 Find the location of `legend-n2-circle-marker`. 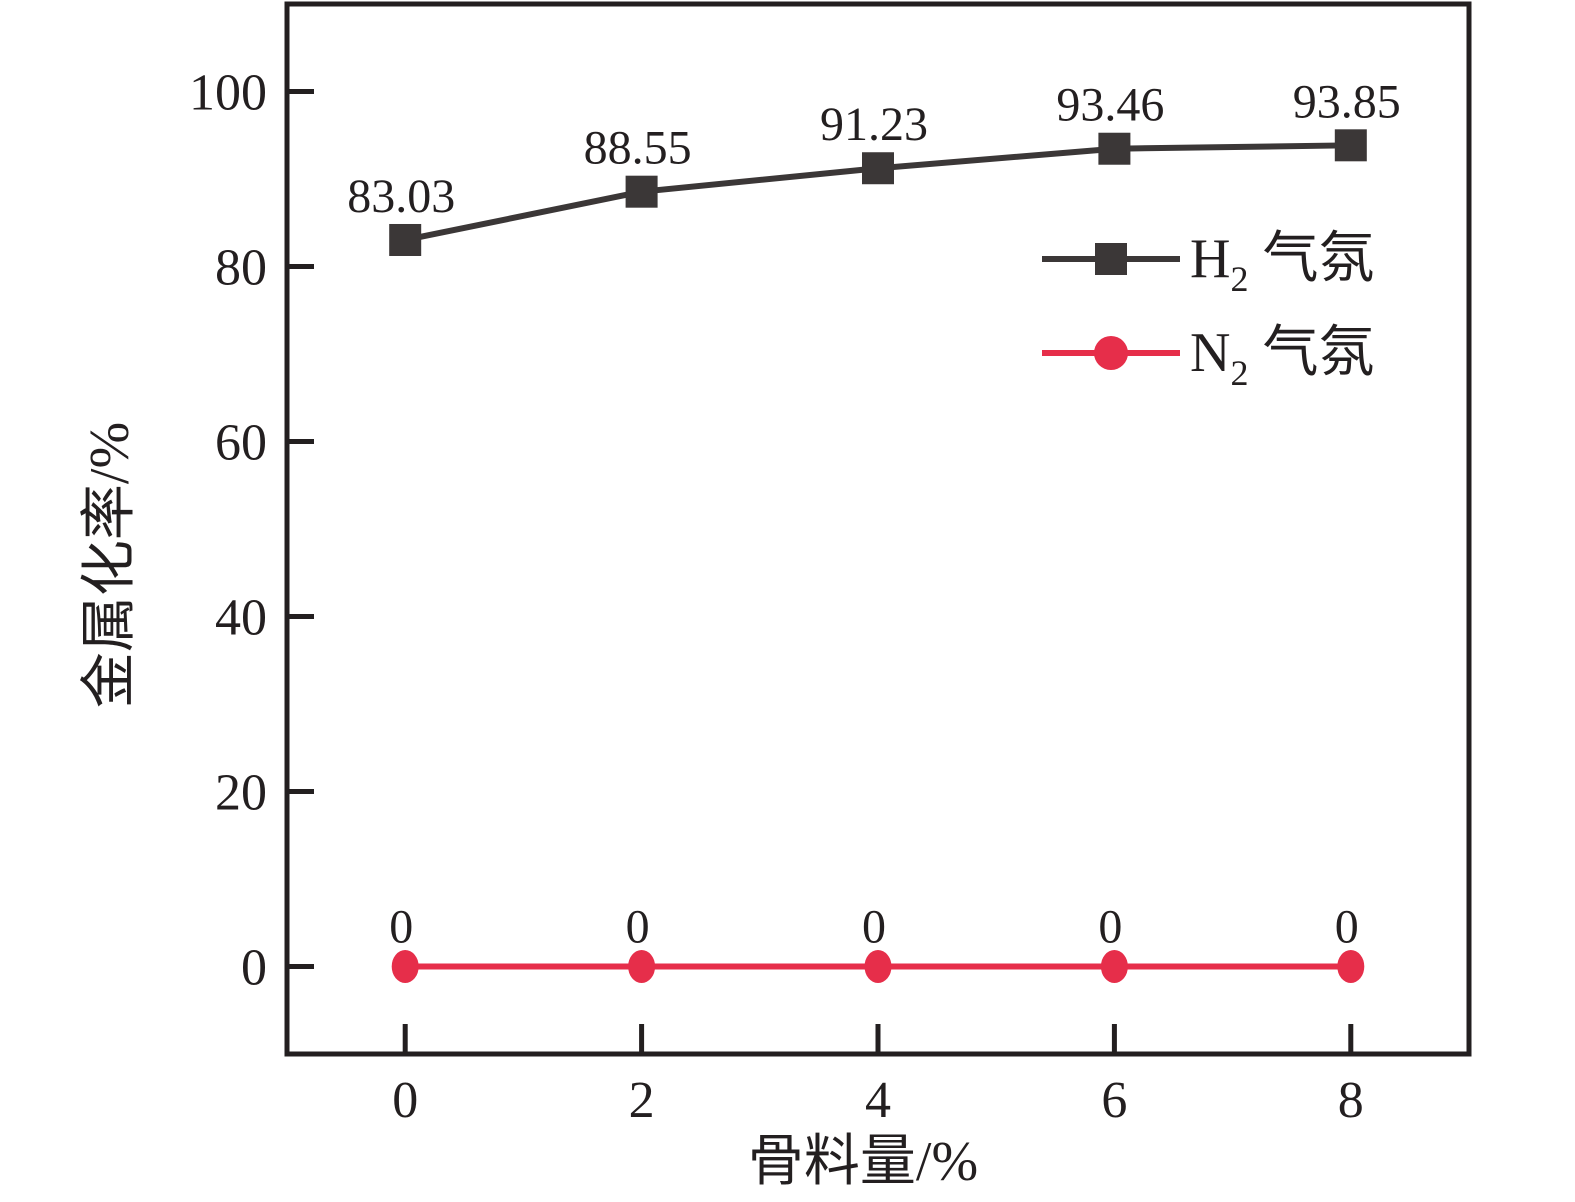

legend-n2-circle-marker is located at coordinates (1111, 353).